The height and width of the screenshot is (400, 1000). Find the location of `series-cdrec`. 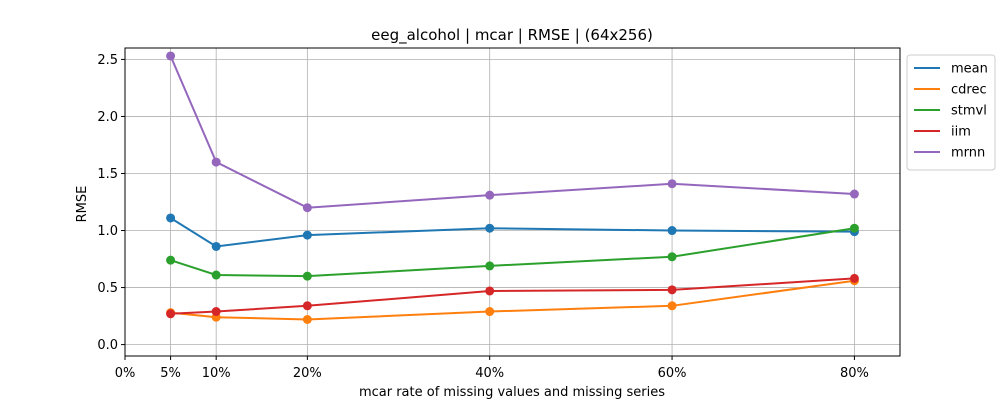

series-cdrec is located at coordinates (512, 300).